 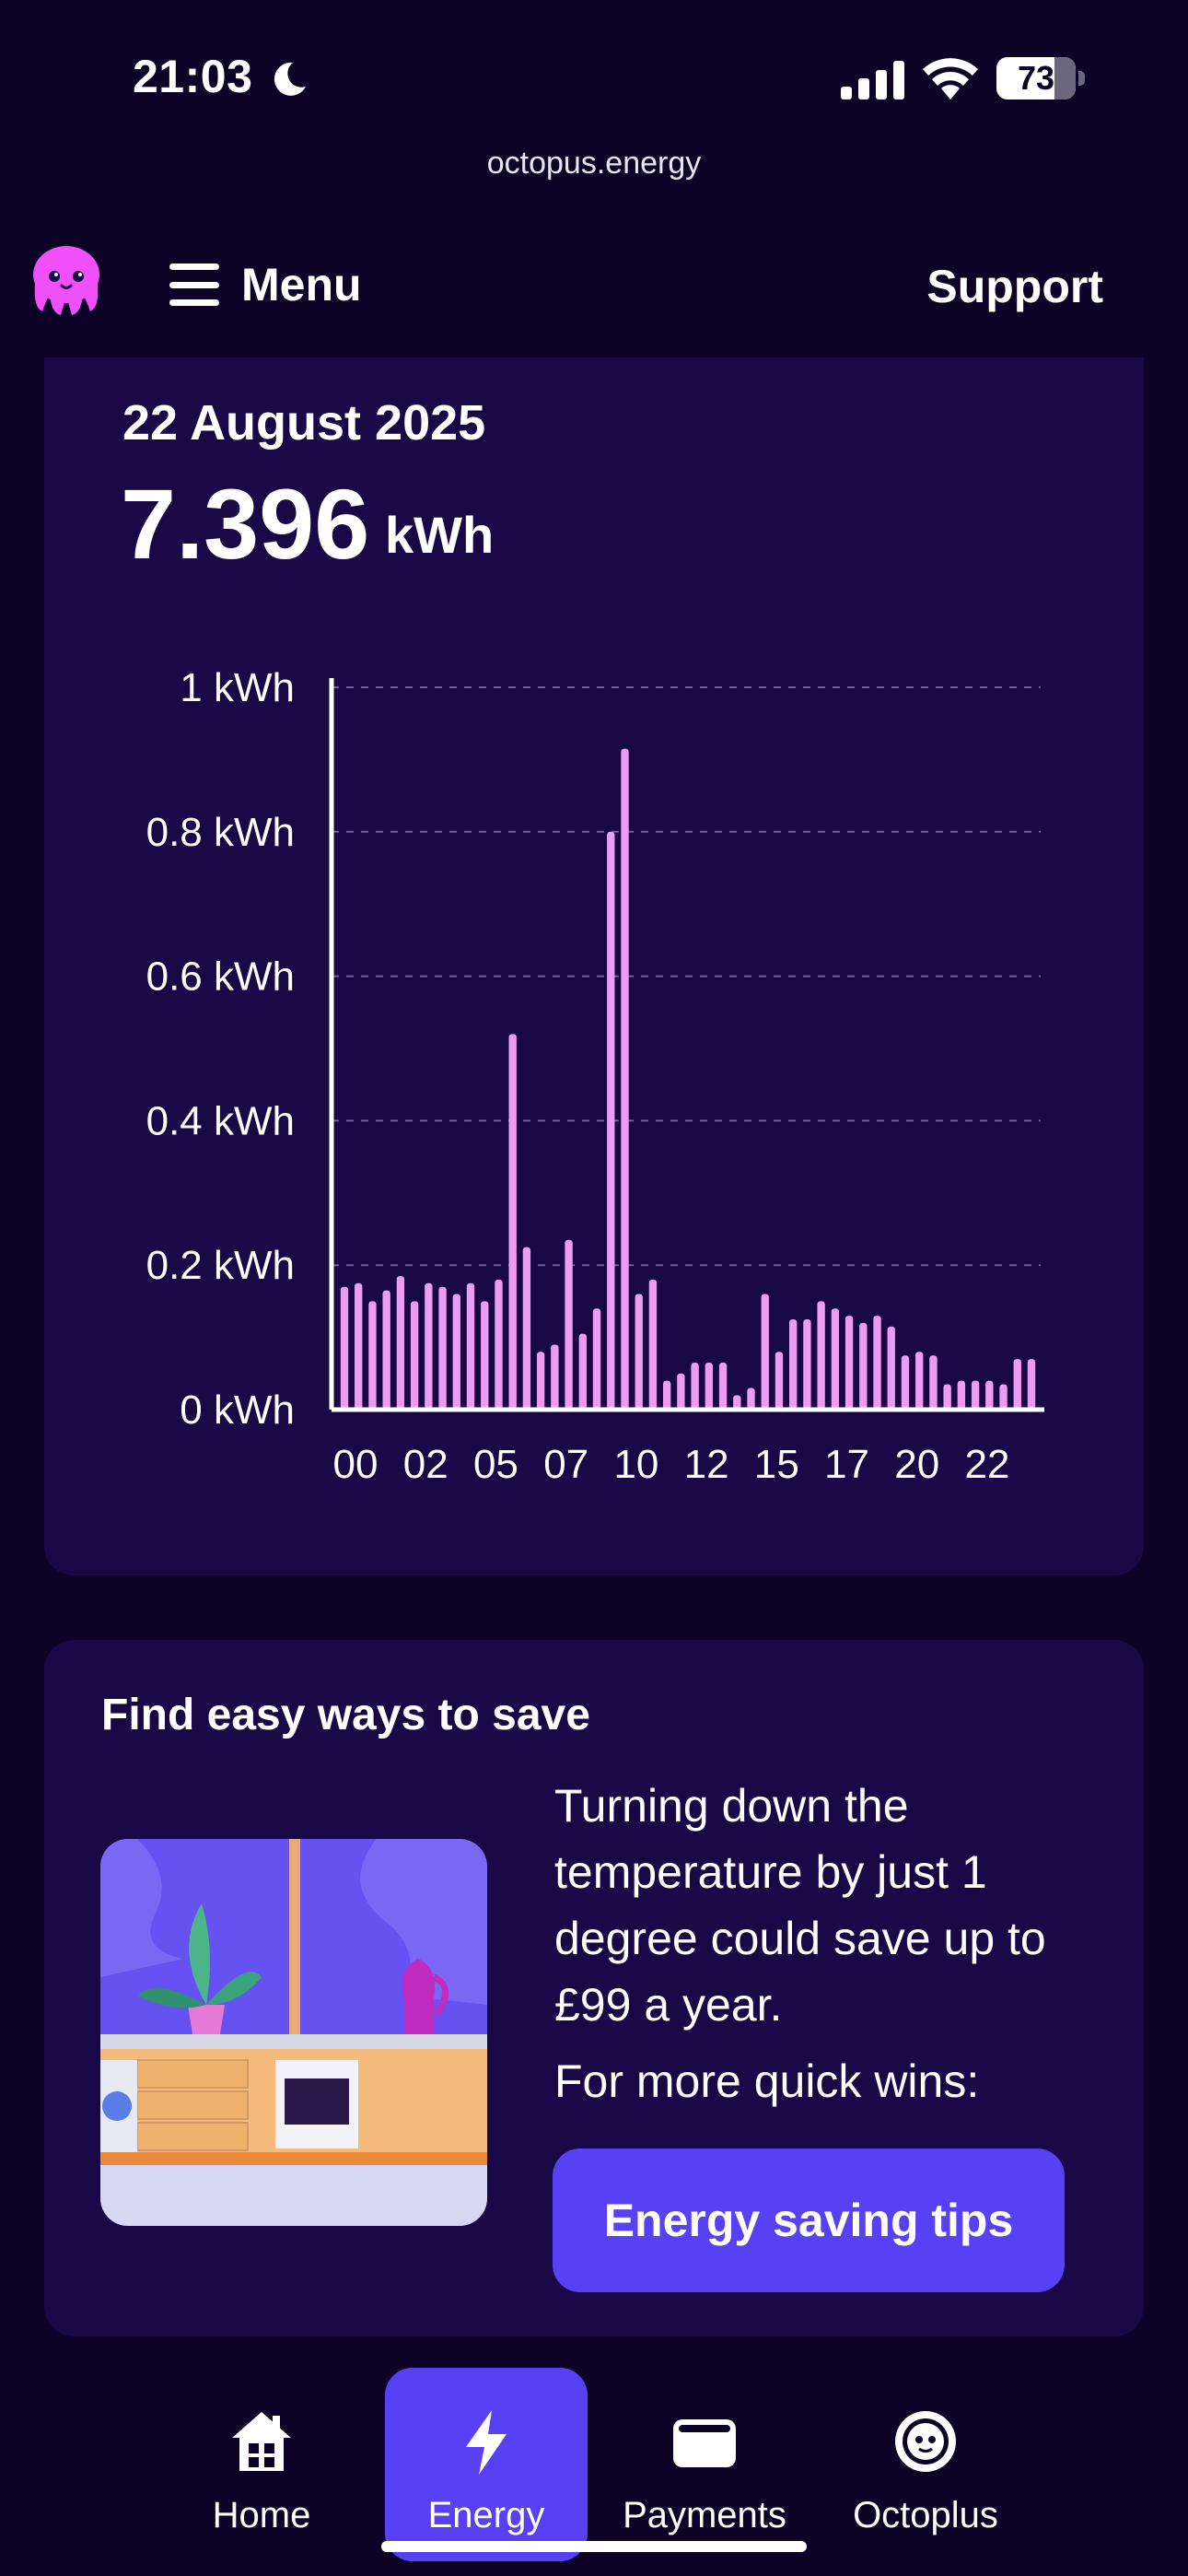 What do you see at coordinates (706, 1464) in the screenshot?
I see `x-tick-label: 12` at bounding box center [706, 1464].